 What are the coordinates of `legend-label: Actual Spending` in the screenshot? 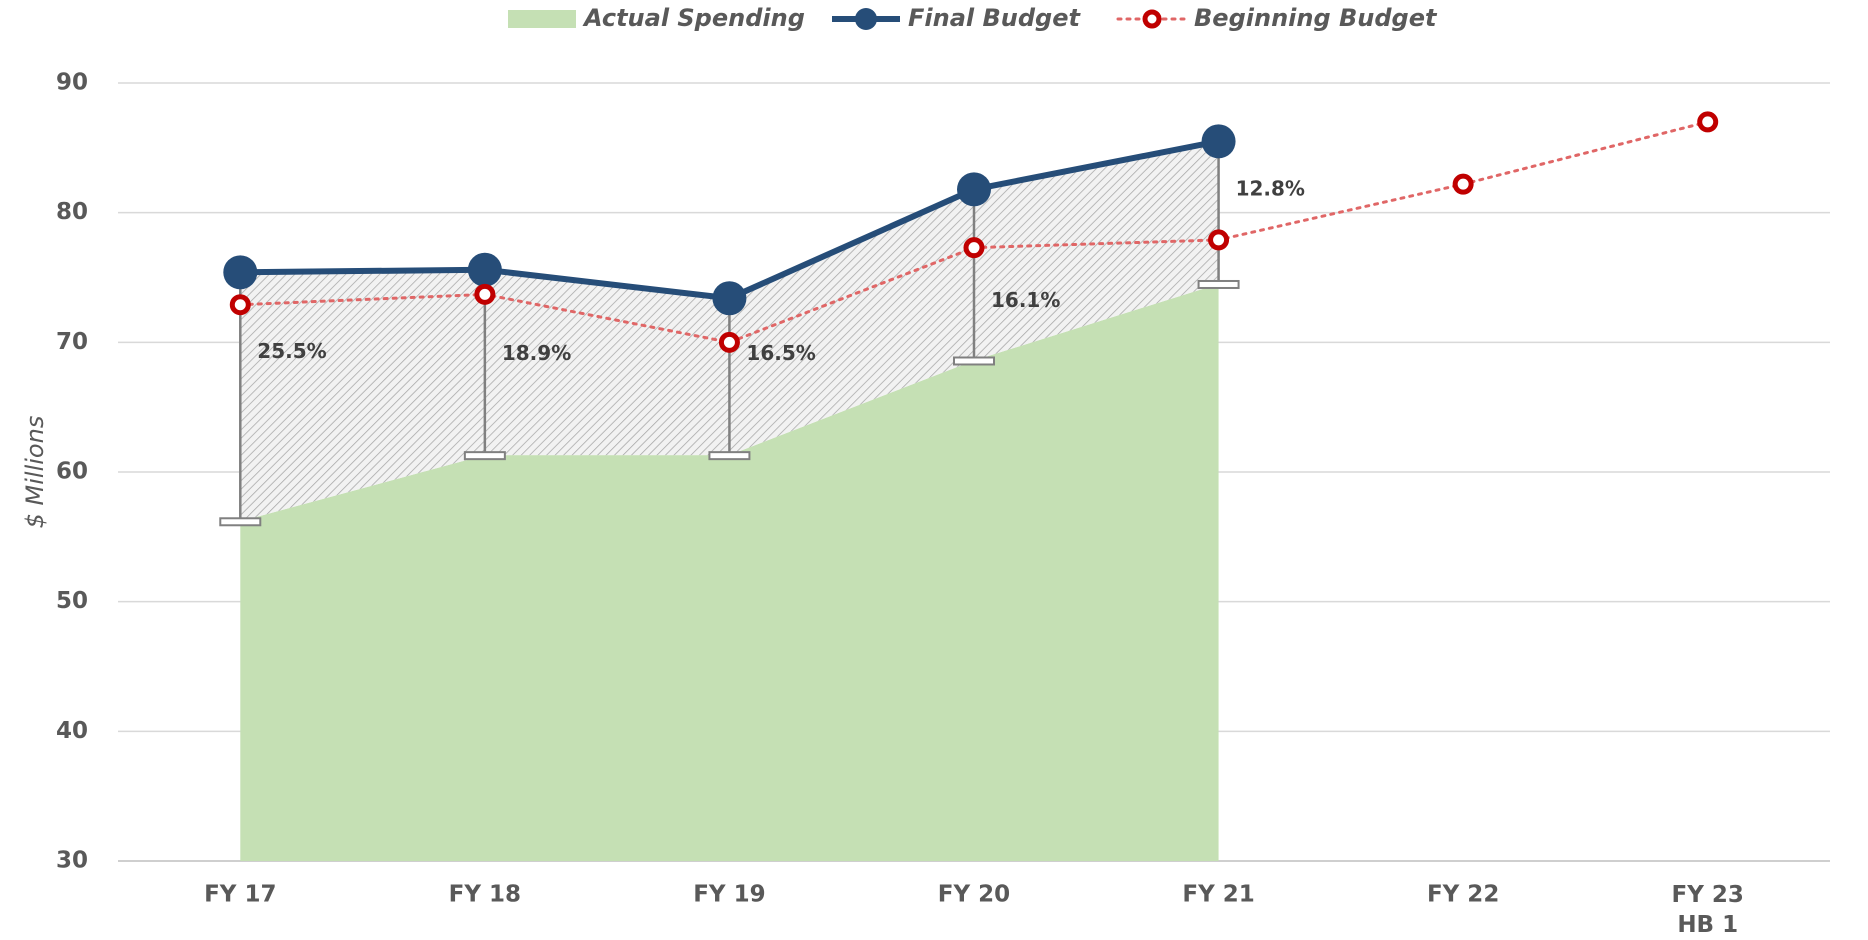 It's located at (693, 18).